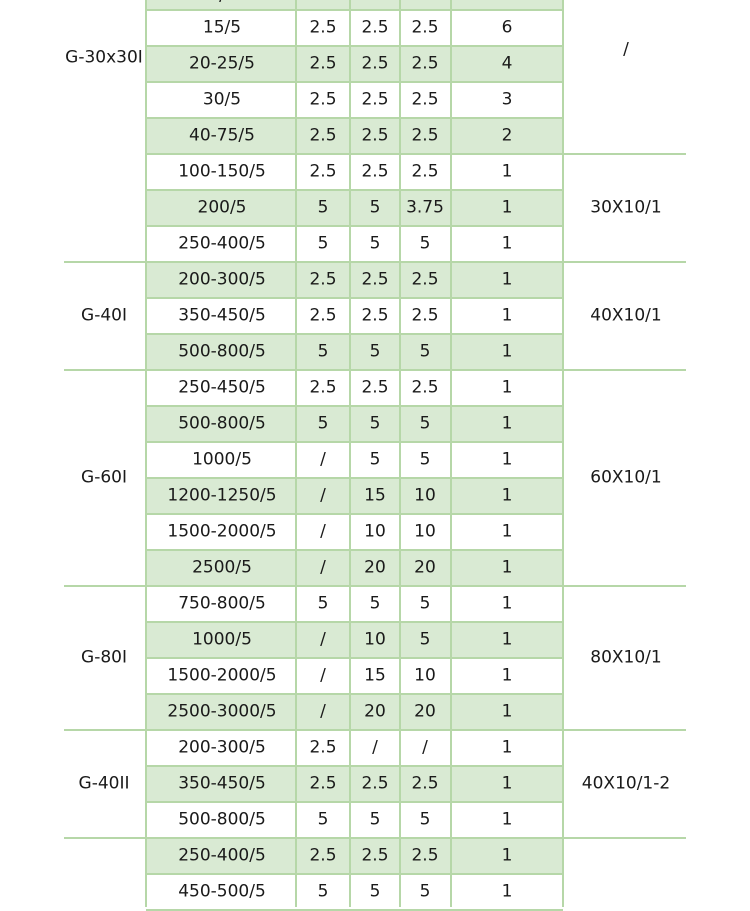 Image resolution: width=750 pixels, height=911 pixels. What do you see at coordinates (354, 5) in the screenshot?
I see `partial-row-fill` at bounding box center [354, 5].